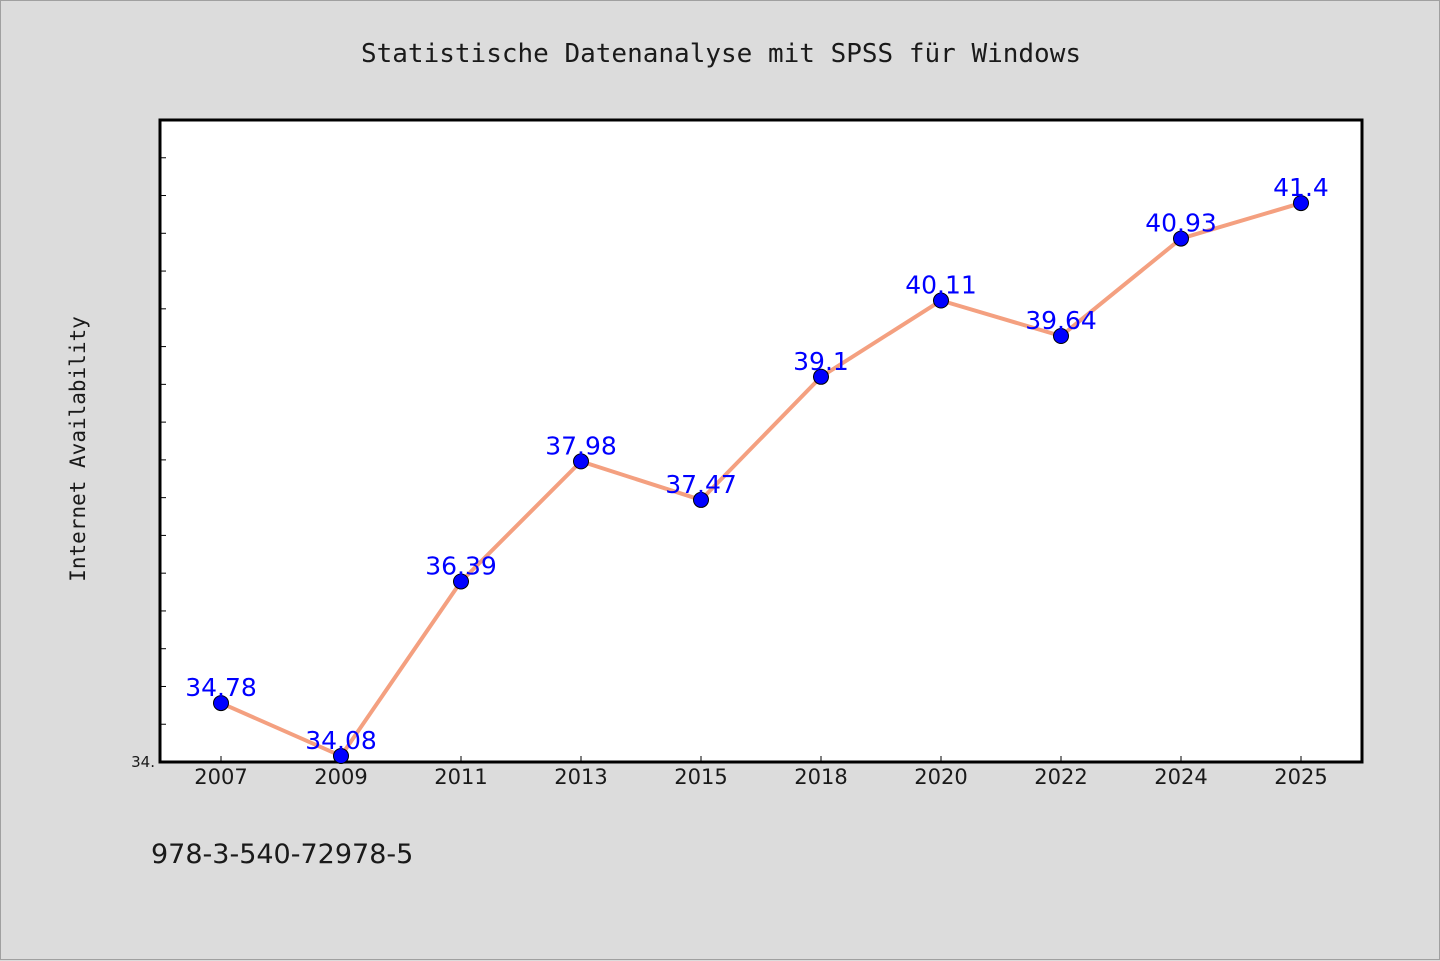  I want to click on data-point-2025, so click(1301, 203).